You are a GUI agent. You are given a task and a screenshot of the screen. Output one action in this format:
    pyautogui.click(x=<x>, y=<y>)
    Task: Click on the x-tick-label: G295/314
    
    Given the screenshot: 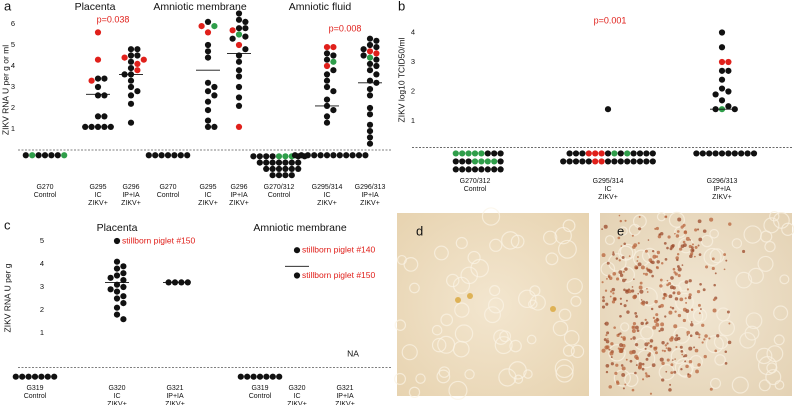 What is the action you would take?
    pyautogui.click(x=608, y=181)
    